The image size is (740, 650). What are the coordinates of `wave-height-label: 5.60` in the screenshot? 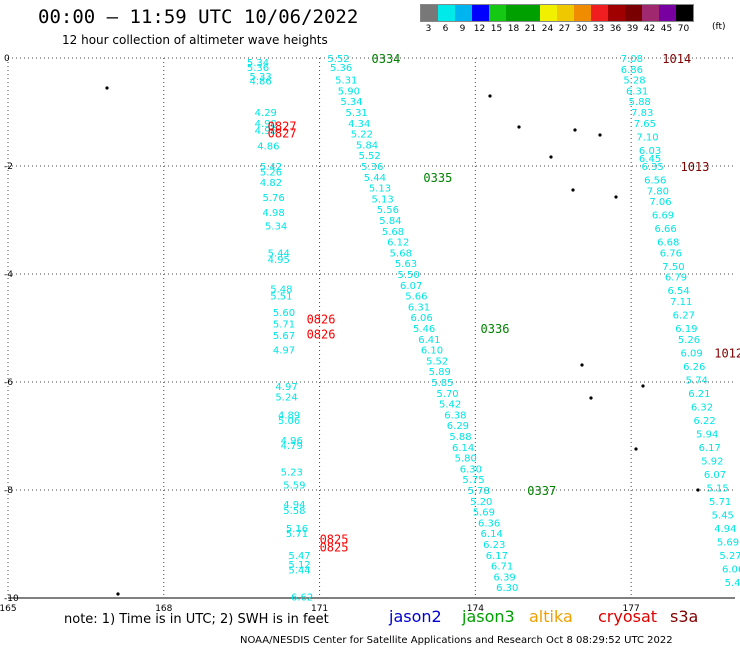 It's located at (284, 313).